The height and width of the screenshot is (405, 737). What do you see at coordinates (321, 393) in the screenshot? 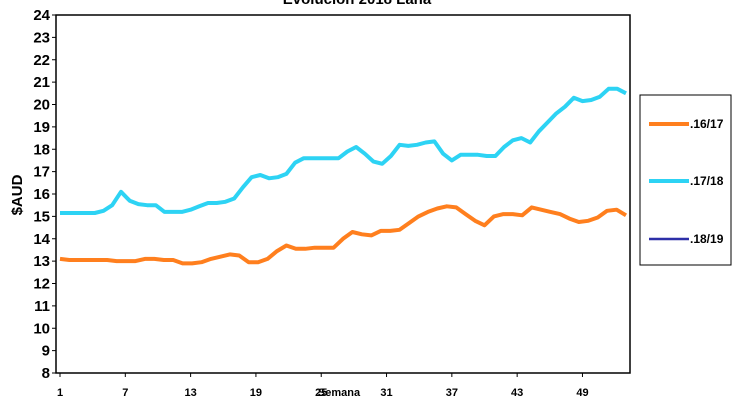
I see `x-tick-label: 25` at bounding box center [321, 393].